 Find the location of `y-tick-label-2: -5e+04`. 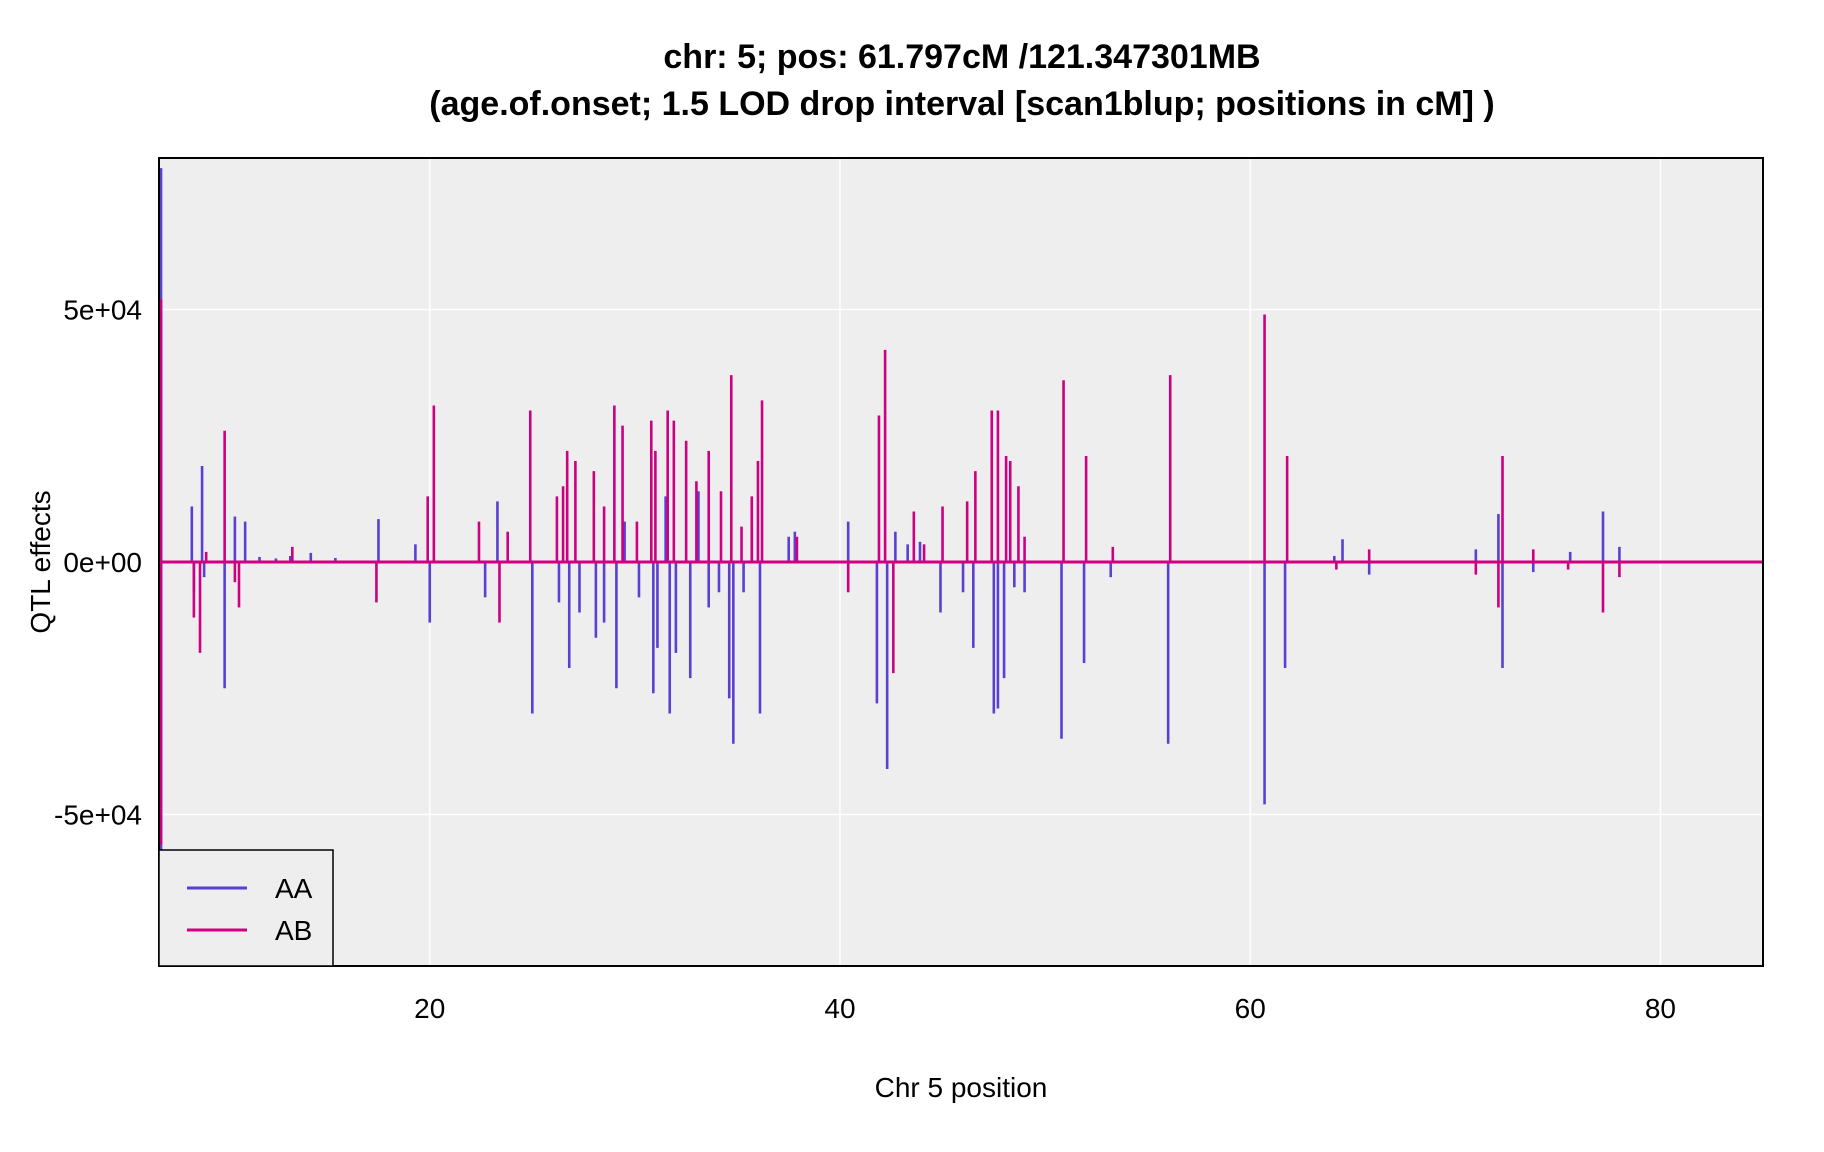

y-tick-label-2: -5e+04 is located at coordinates (98, 815).